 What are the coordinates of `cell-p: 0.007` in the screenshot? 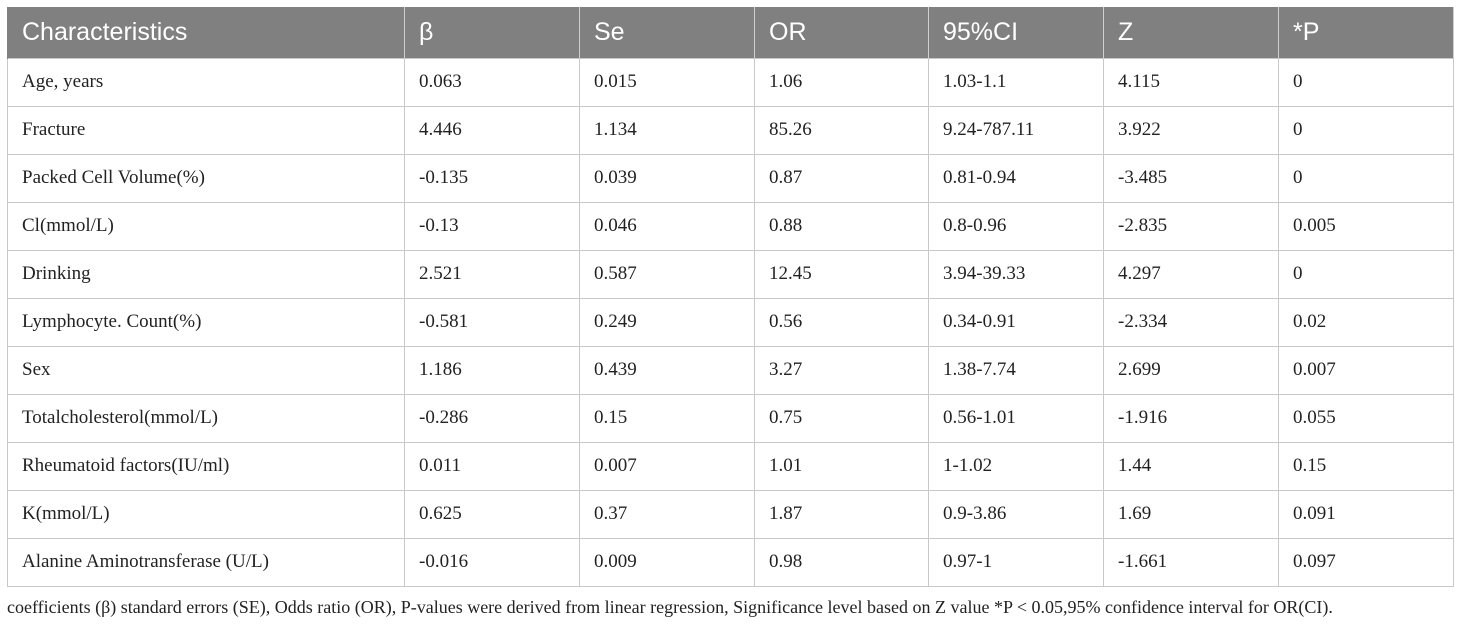 It's located at (1366, 370).